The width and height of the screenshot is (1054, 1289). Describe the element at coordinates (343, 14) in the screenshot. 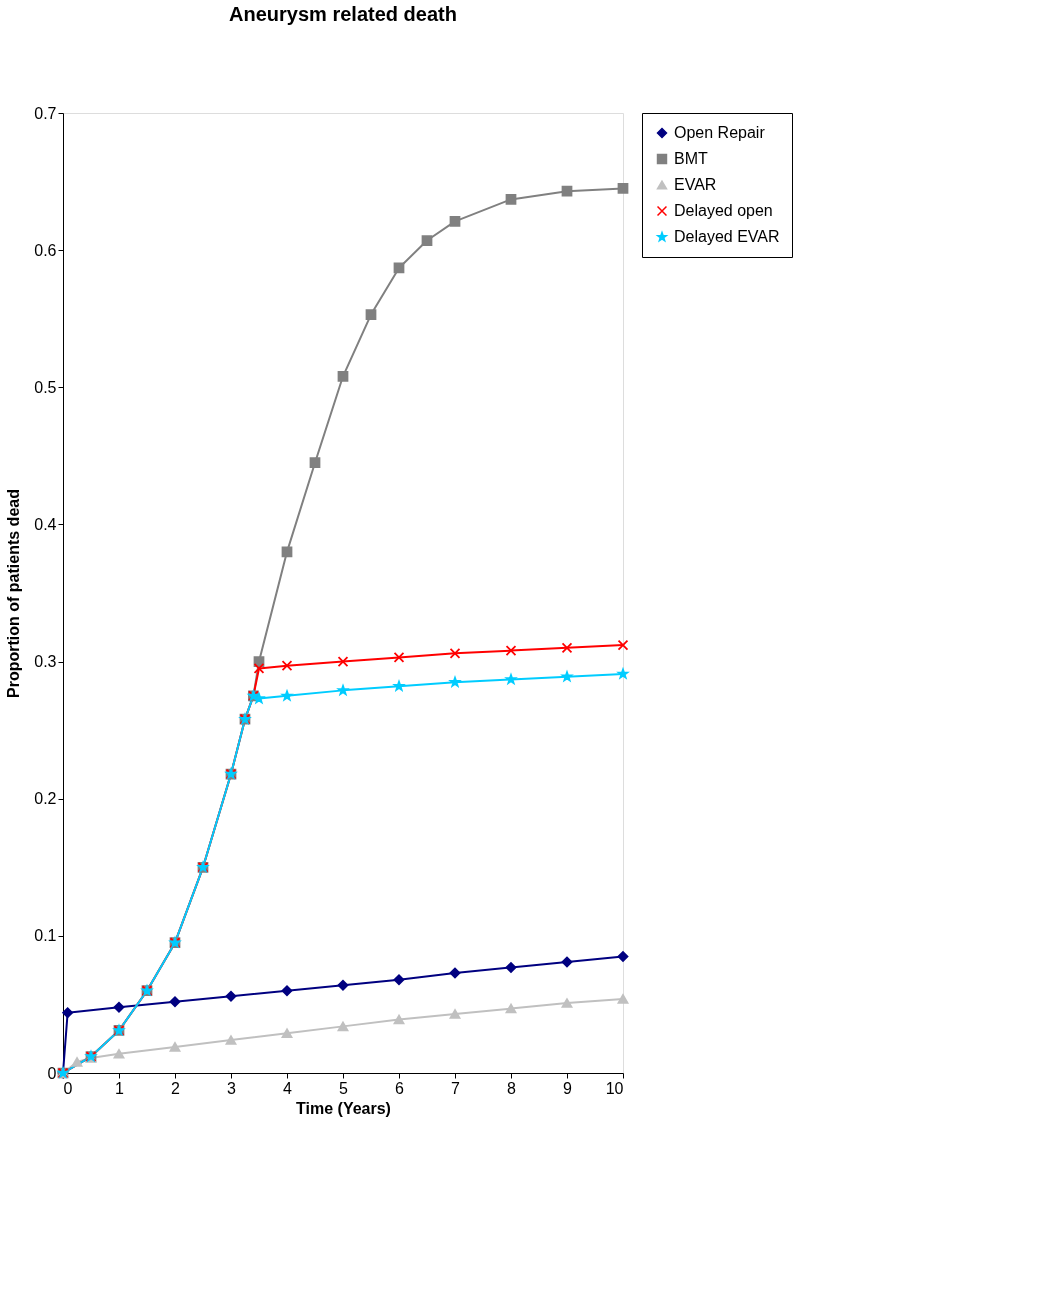

I see `chart-title: Aneurysm related death` at that location.